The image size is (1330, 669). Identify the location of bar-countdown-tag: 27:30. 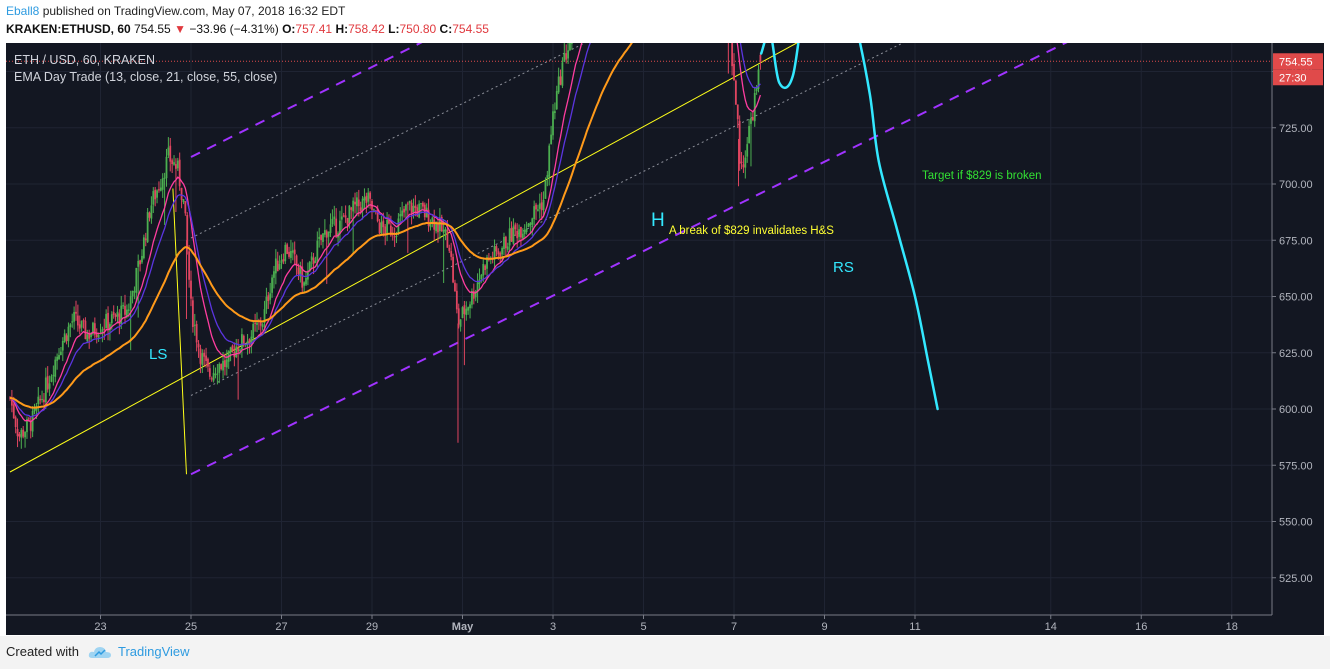
(1293, 78).